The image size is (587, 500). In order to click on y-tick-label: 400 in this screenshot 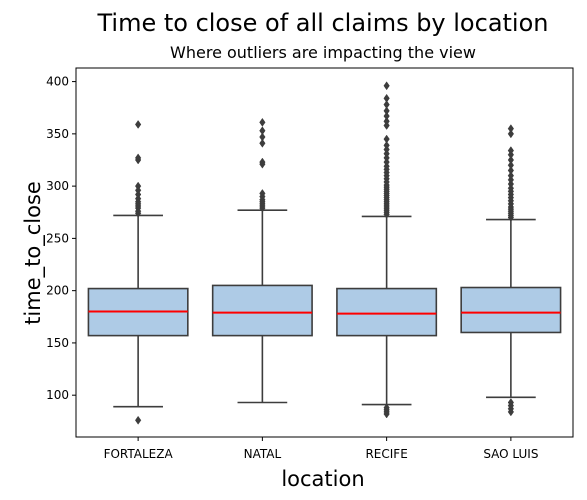, I will do `click(57, 82)`.